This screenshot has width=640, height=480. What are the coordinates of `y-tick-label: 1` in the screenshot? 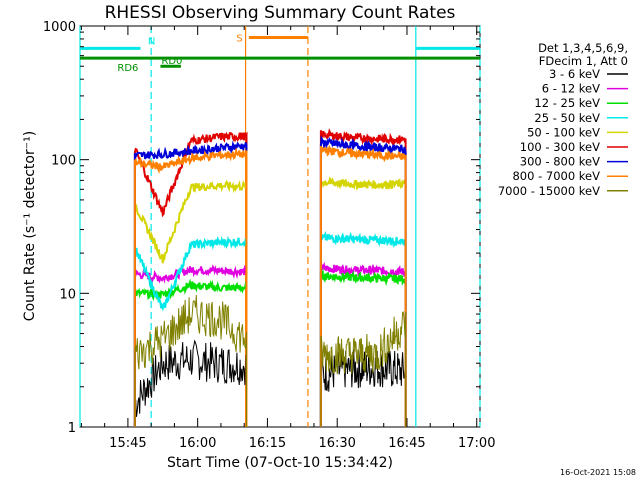 It's located at (72, 428).